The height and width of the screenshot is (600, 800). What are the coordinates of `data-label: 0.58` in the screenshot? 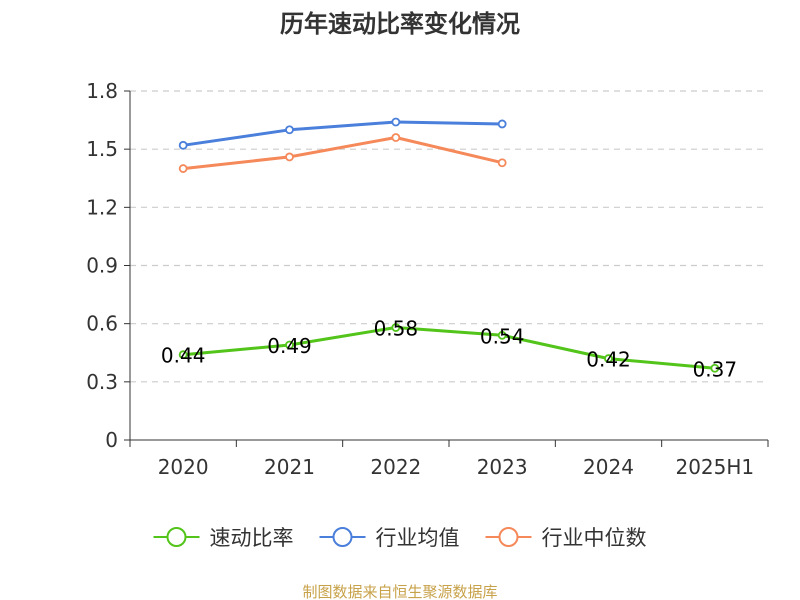 It's located at (396, 329).